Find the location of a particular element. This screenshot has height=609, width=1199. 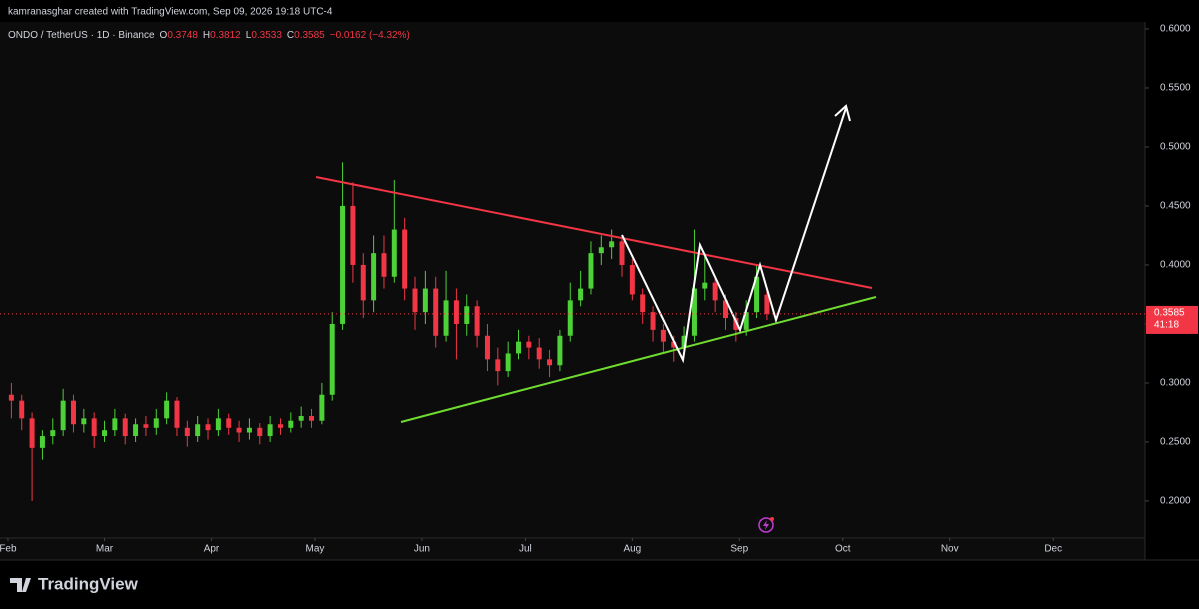

y-tick-label: 0.4500 is located at coordinates (1175, 206).